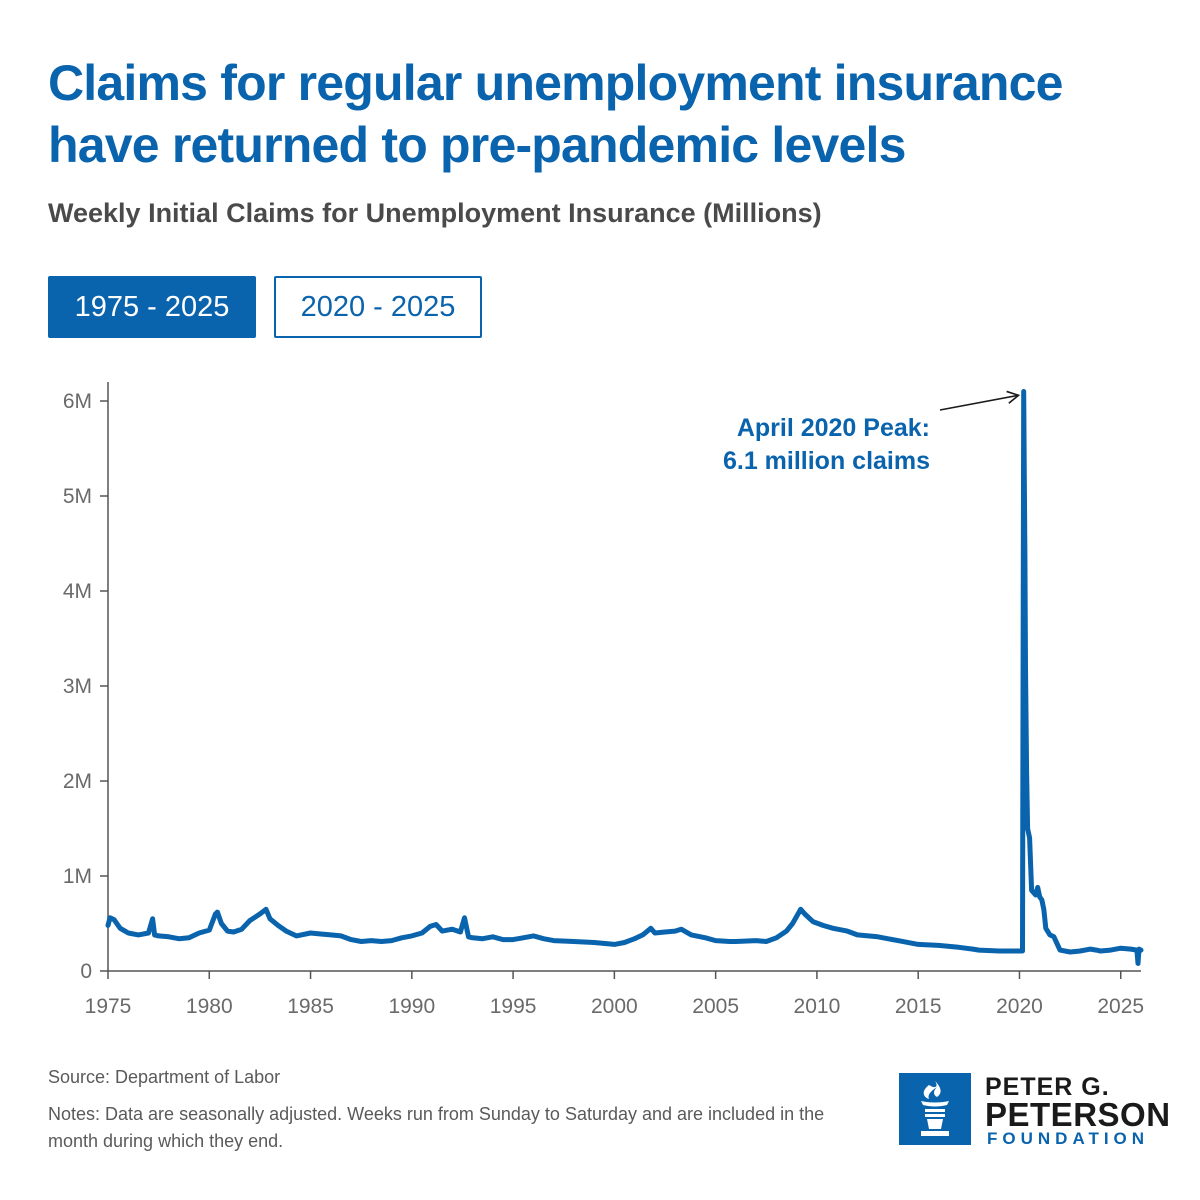  I want to click on x-tick-label: 1975, so click(108, 1006).